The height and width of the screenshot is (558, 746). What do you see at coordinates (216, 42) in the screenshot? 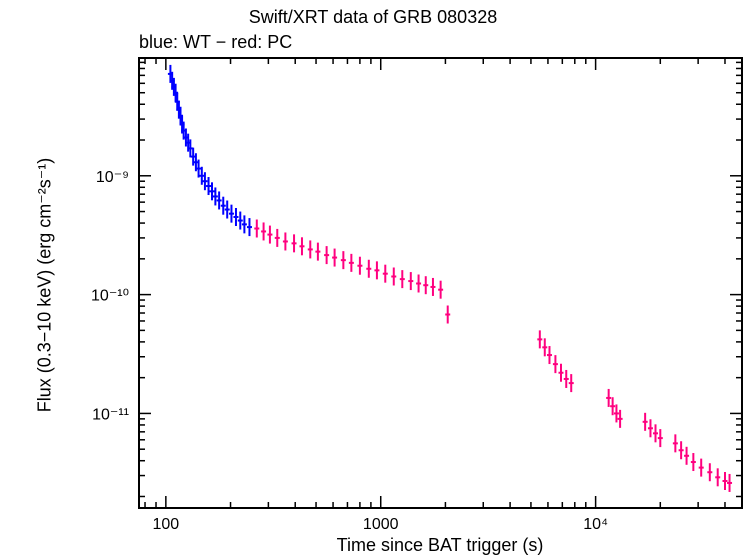
I see `chart-subtitle: blue: WT − red: PC` at bounding box center [216, 42].